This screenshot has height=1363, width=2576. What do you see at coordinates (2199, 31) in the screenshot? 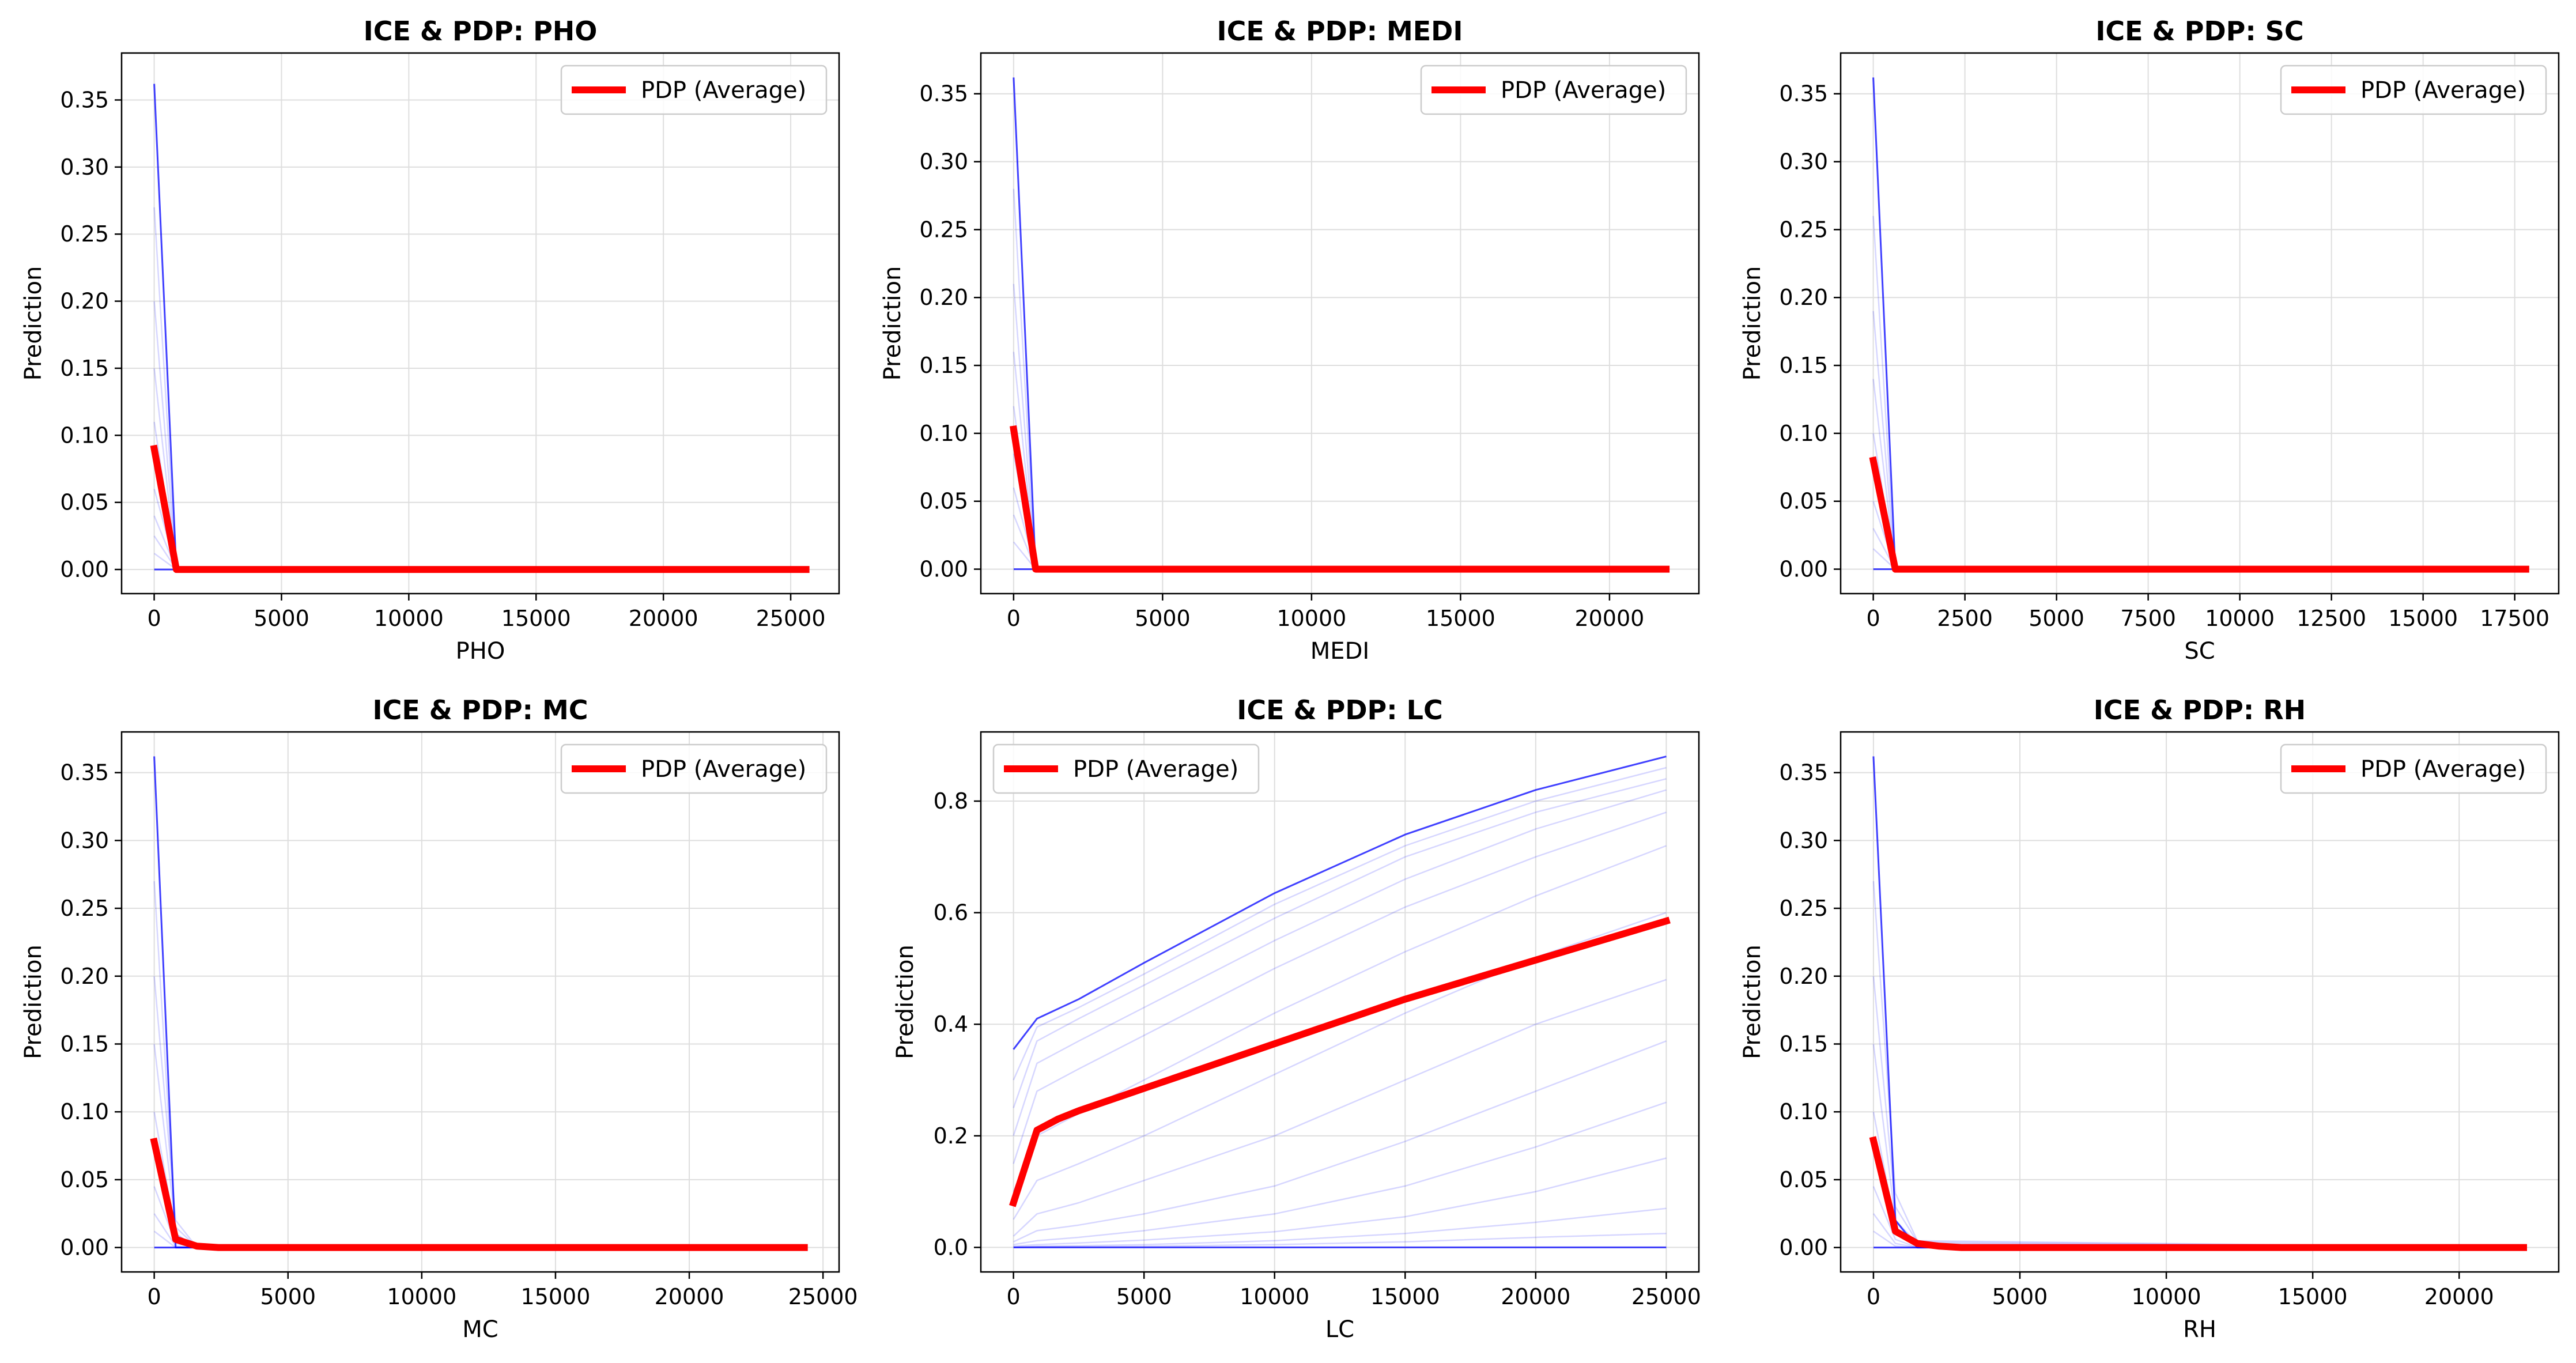
I see `chart-title: ICE & PDP: SC` at bounding box center [2199, 31].